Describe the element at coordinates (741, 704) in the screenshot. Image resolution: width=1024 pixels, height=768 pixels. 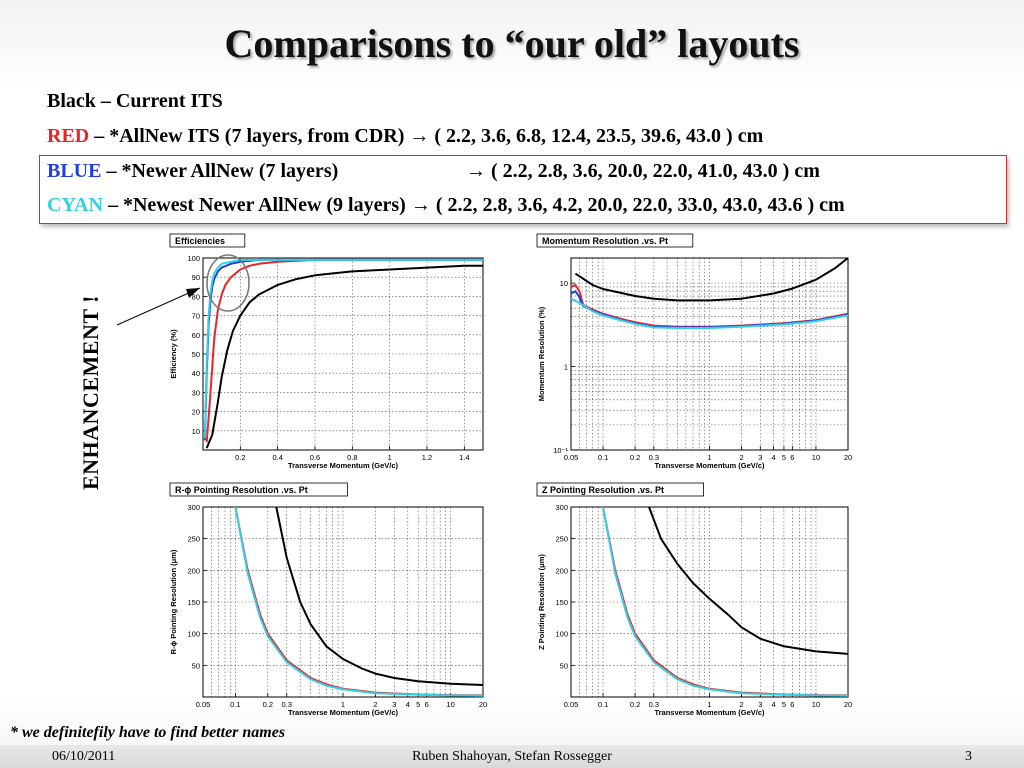
I see `chart-z-xtick-label: 2` at that location.